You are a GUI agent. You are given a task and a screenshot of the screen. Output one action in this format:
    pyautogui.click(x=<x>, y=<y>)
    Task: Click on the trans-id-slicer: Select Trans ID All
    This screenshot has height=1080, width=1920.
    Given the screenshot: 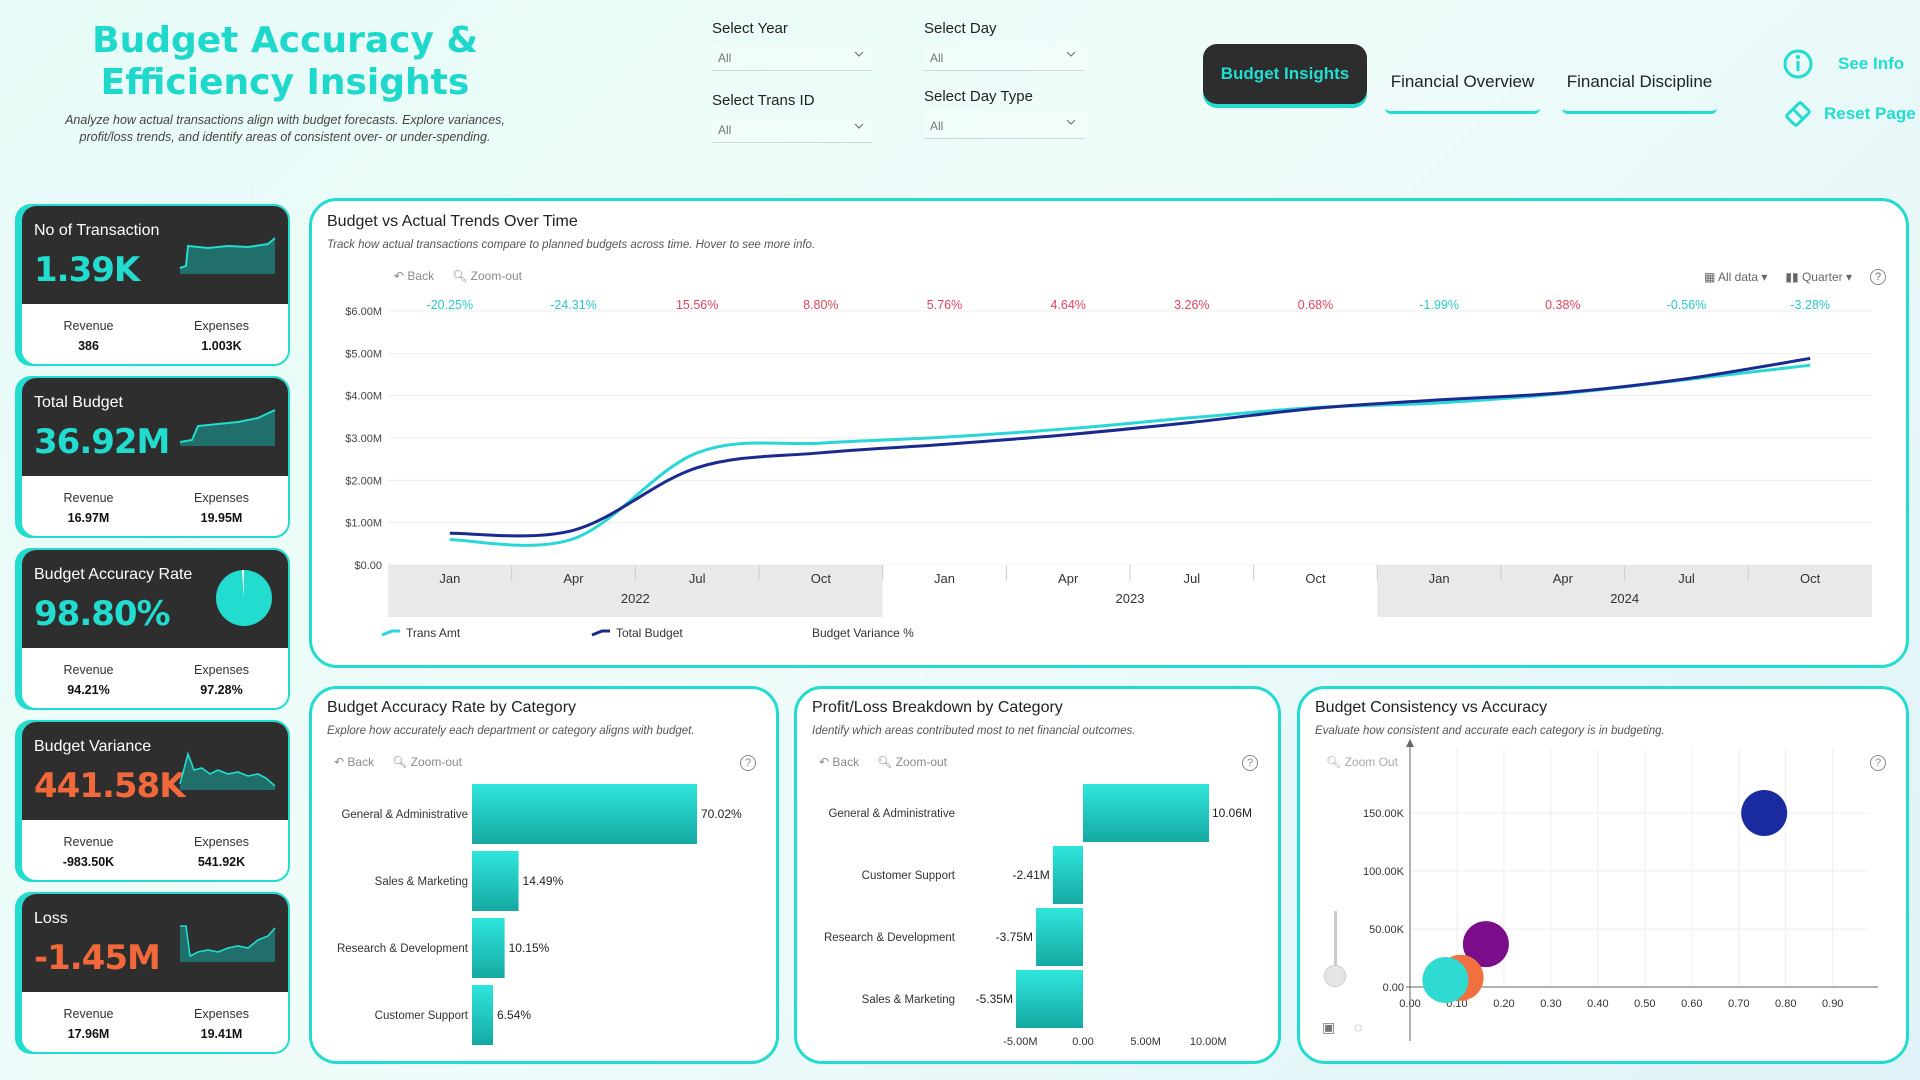 What is the action you would take?
    pyautogui.click(x=792, y=117)
    